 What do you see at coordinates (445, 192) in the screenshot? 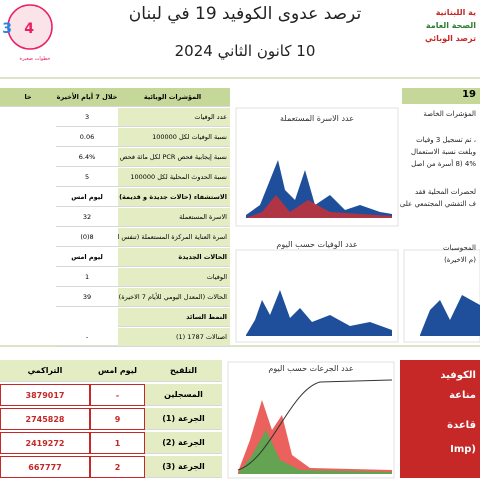
I see `side-text: لحصرات المحلية فقد` at bounding box center [445, 192].